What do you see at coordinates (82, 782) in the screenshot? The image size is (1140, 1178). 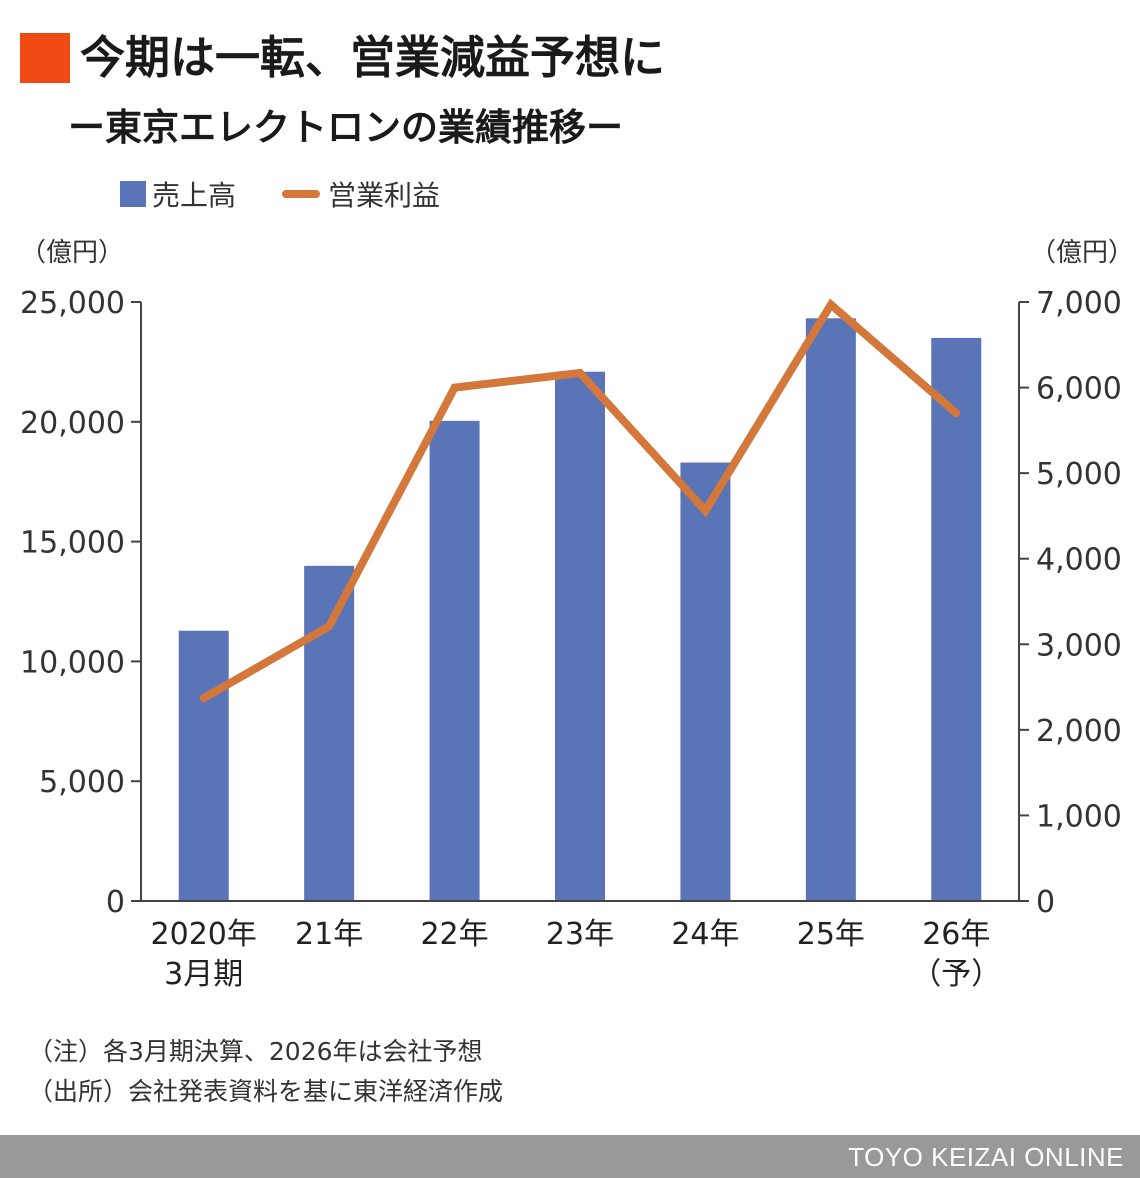 I see `left-tick-label-1: 5,000` at bounding box center [82, 782].